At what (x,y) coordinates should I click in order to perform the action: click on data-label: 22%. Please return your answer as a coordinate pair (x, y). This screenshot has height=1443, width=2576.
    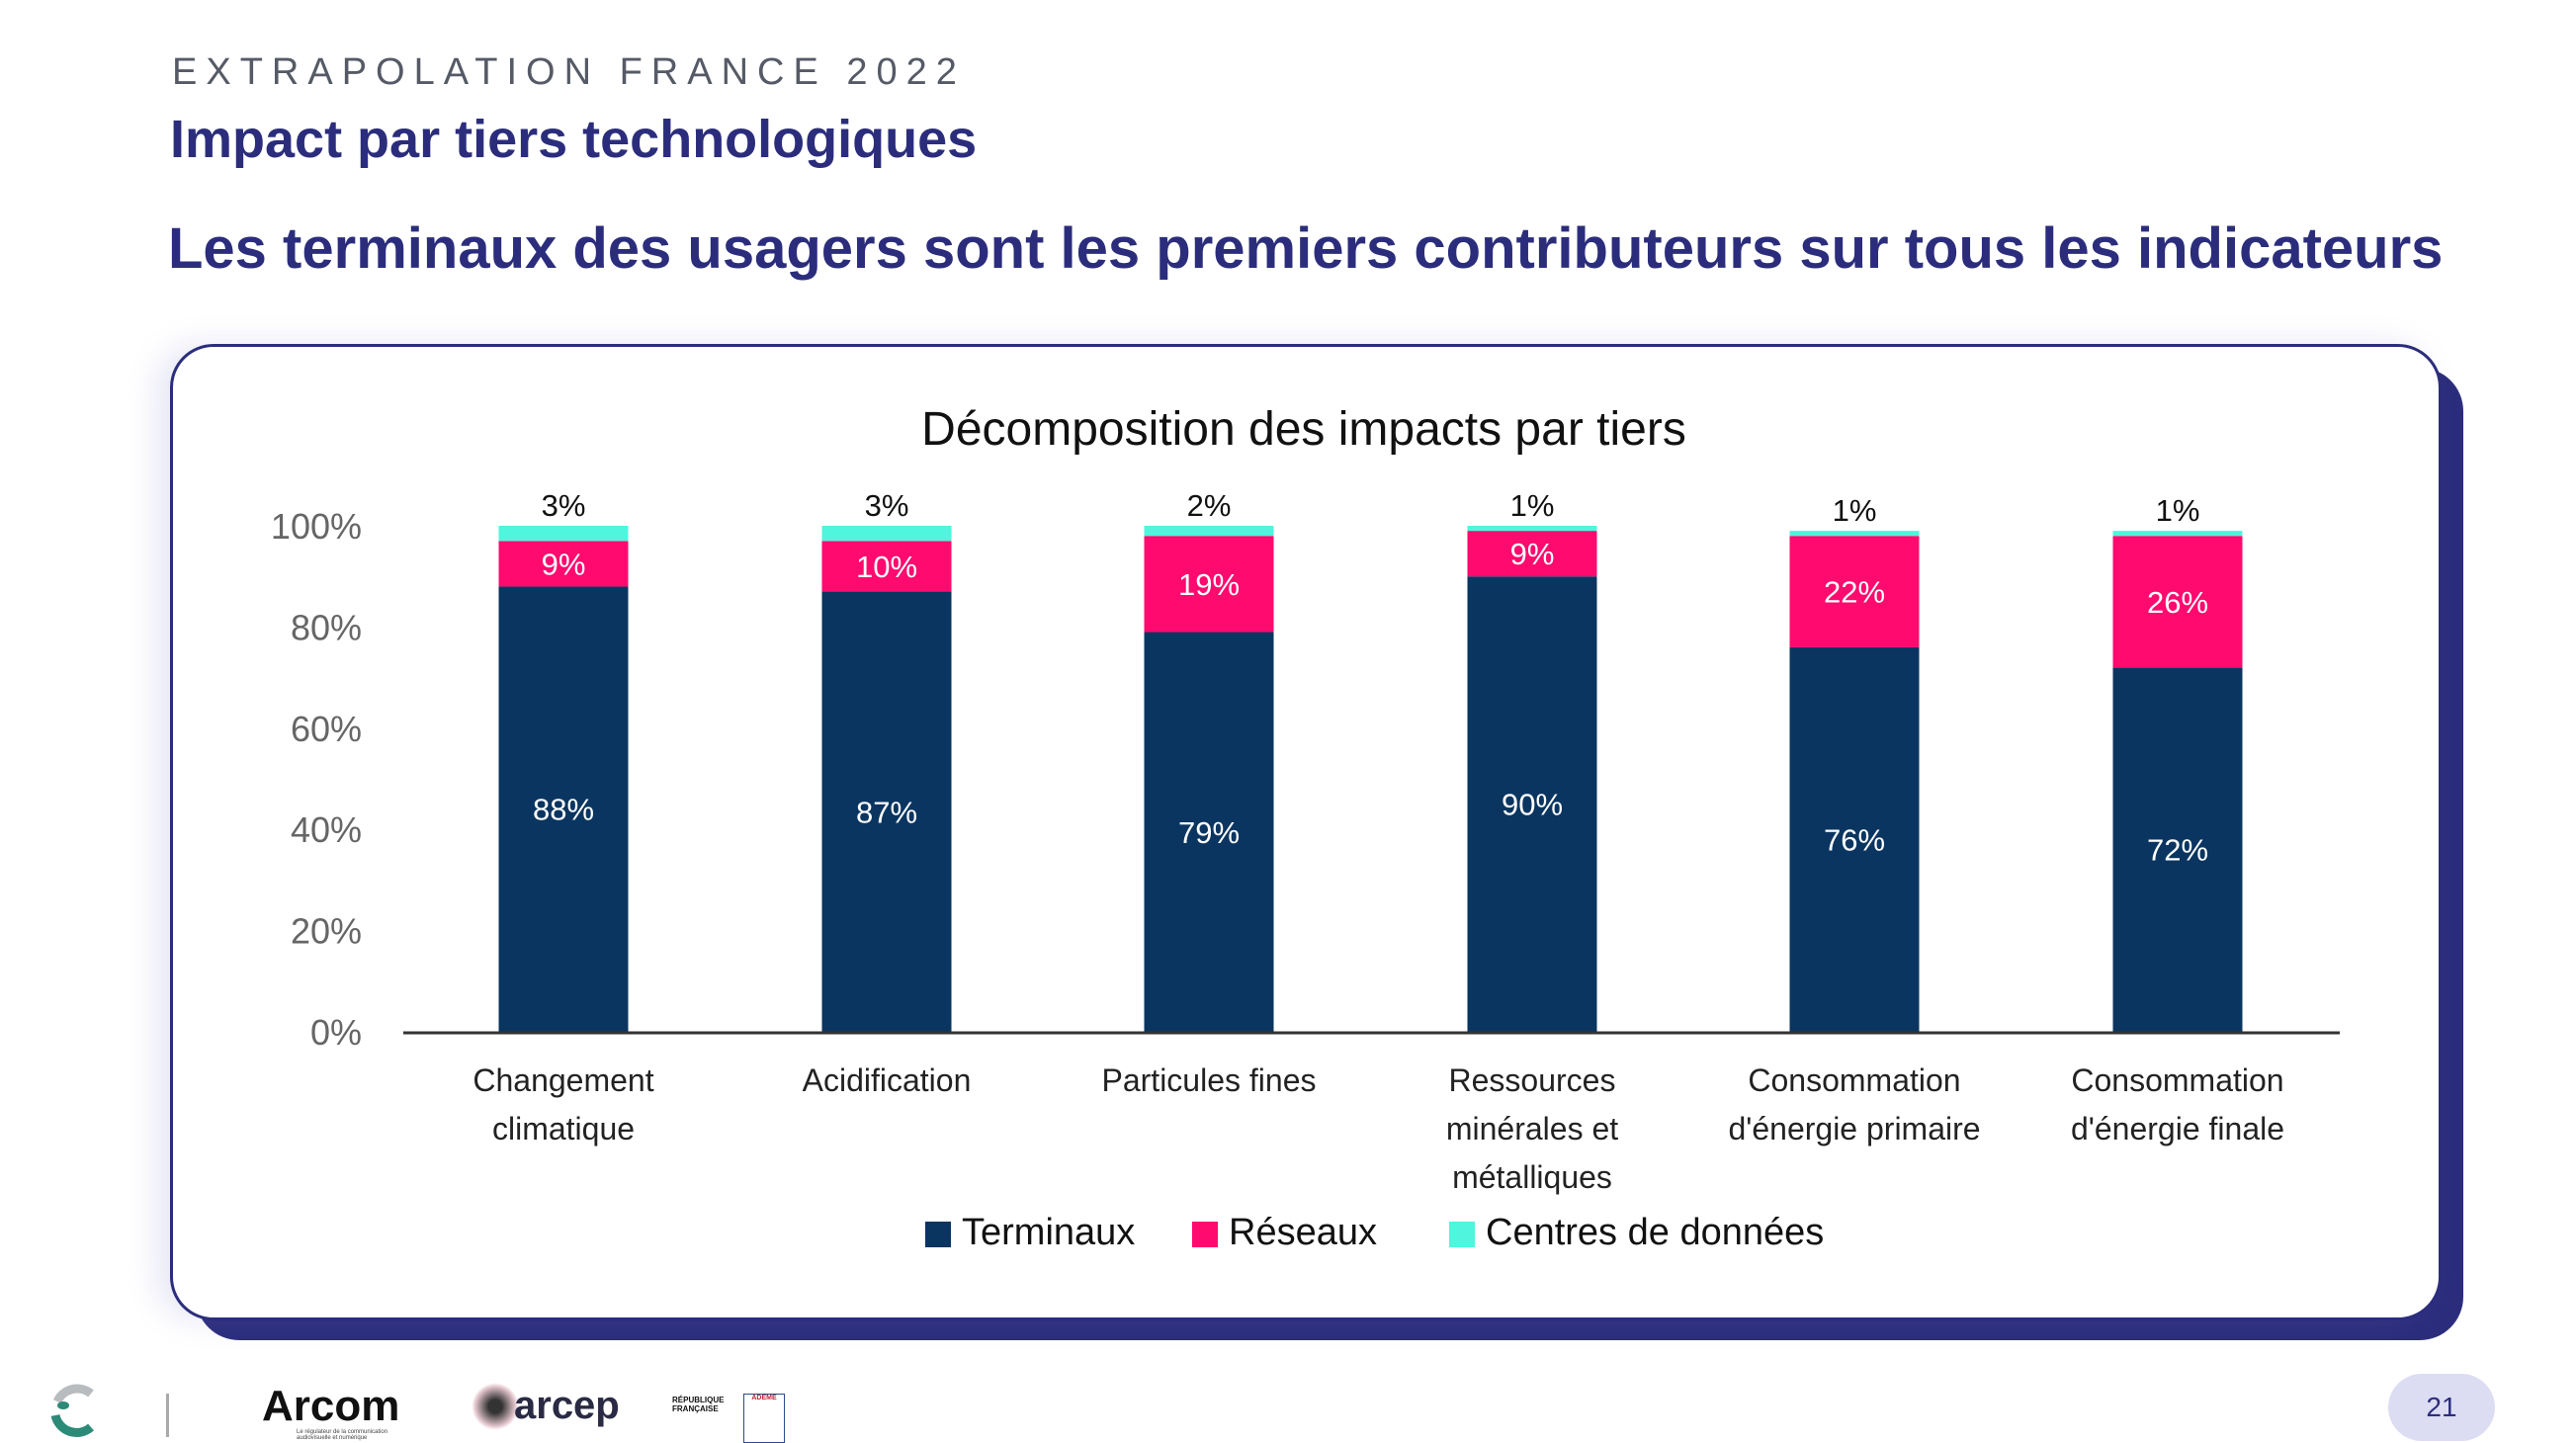
    Looking at the image, I should click on (1854, 592).